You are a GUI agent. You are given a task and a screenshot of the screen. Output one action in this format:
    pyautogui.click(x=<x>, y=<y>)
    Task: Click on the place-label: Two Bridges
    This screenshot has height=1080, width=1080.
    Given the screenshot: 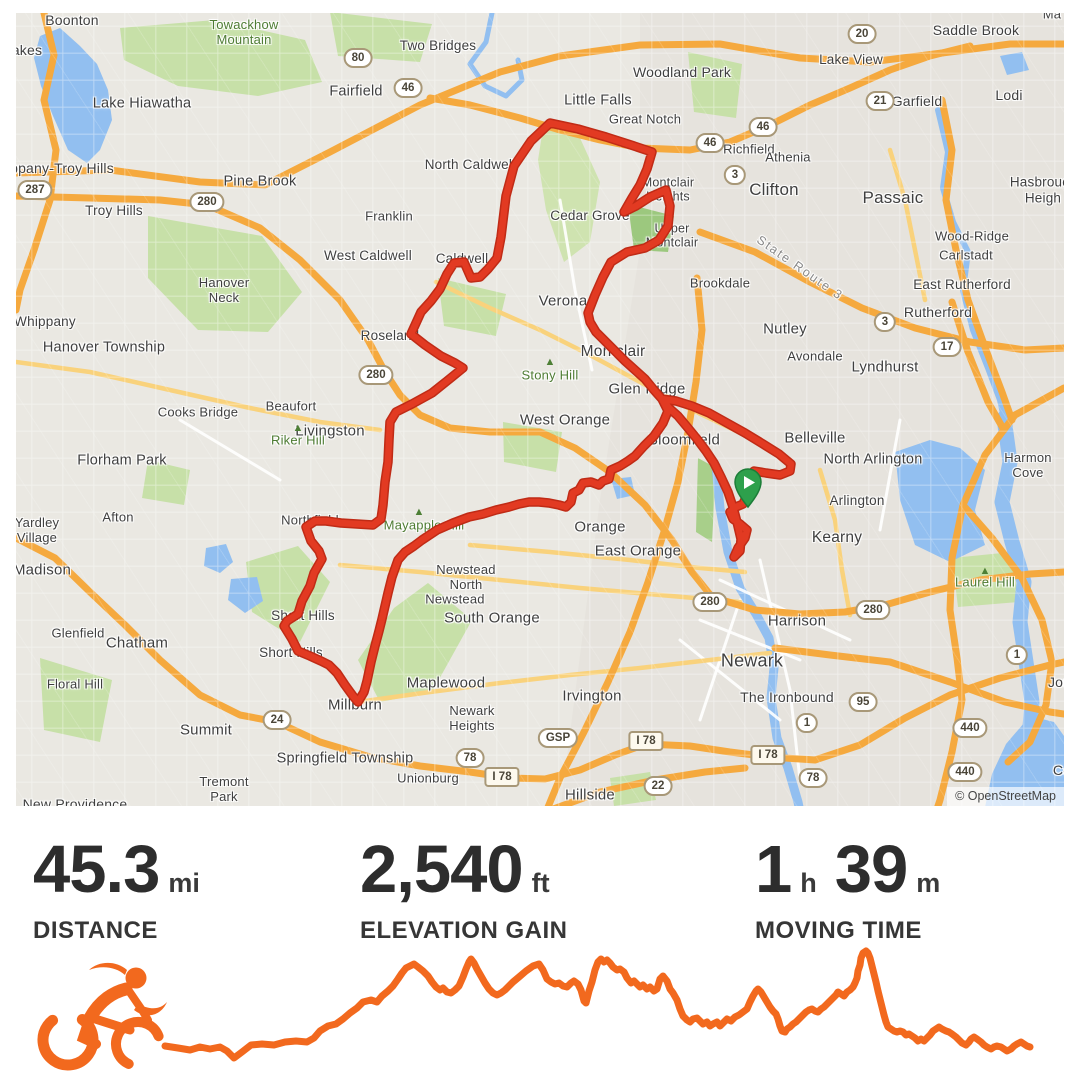 What is the action you would take?
    pyautogui.click(x=438, y=46)
    